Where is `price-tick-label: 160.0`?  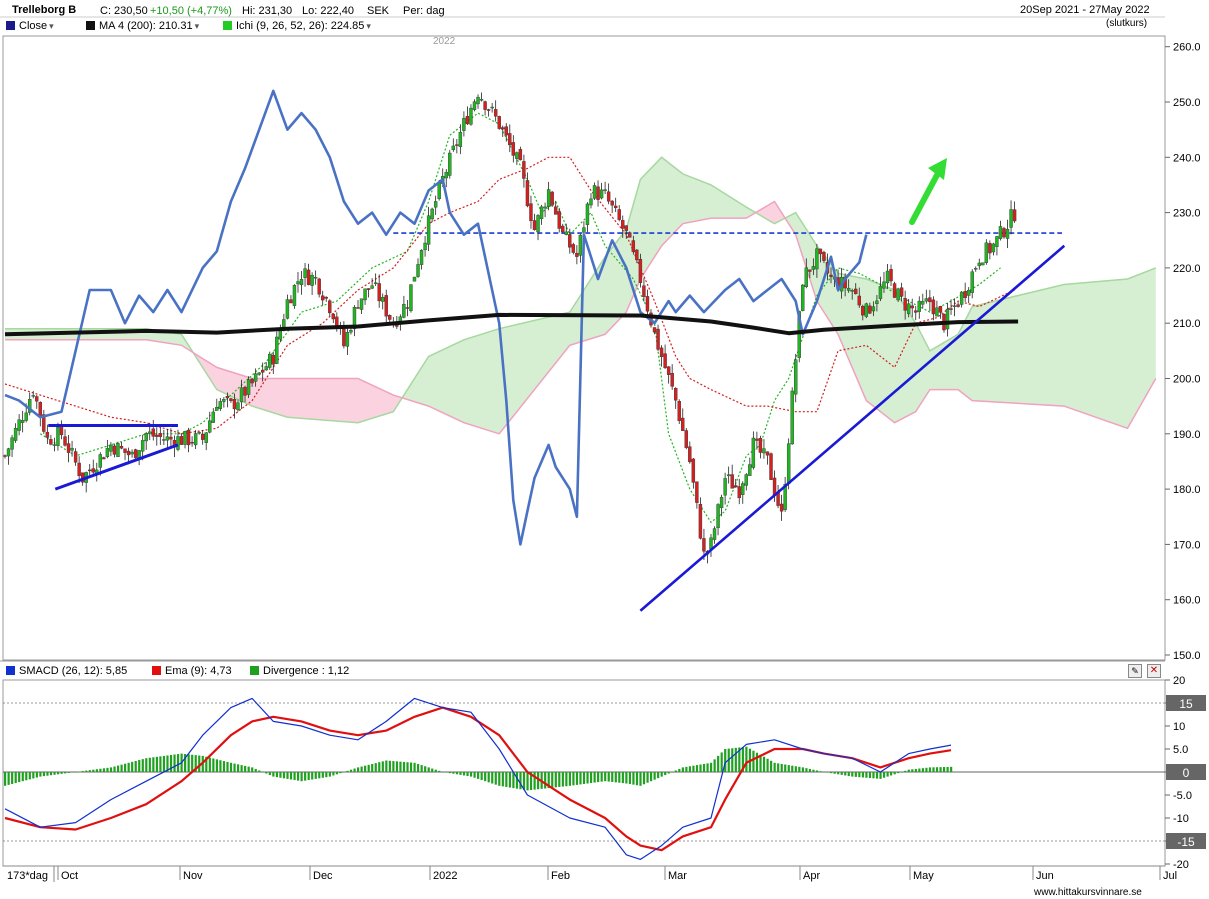
price-tick-label: 160.0 is located at coordinates (1187, 601).